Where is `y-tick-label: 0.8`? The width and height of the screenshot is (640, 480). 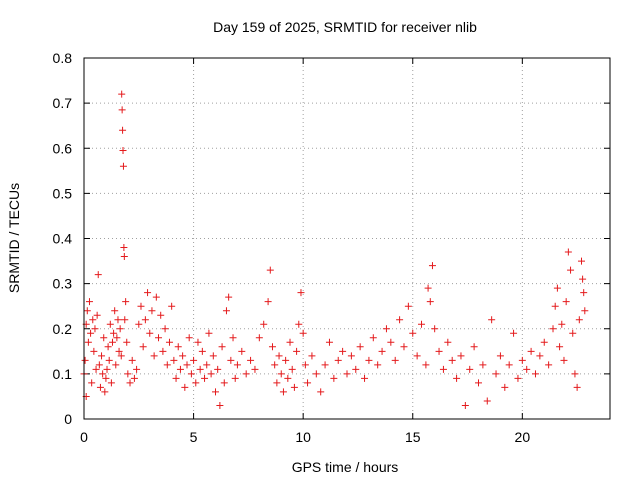
y-tick-label: 0.8 is located at coordinates (63, 58).